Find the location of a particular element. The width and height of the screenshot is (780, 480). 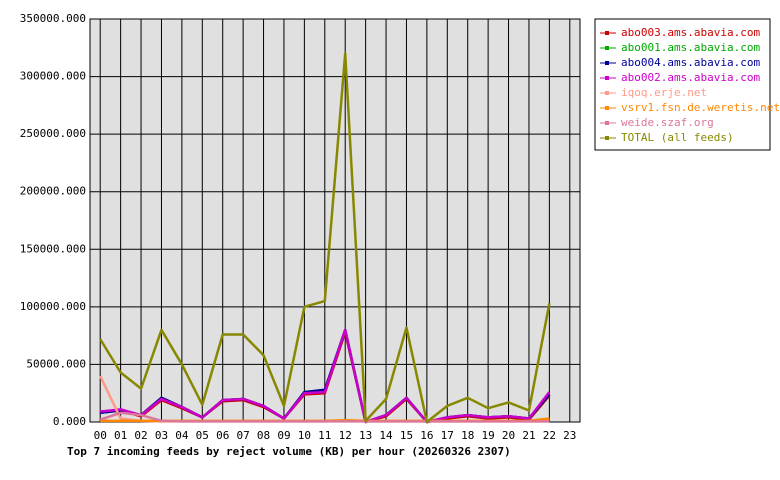

y-tick-label: 350000.000 is located at coordinates (53, 18).